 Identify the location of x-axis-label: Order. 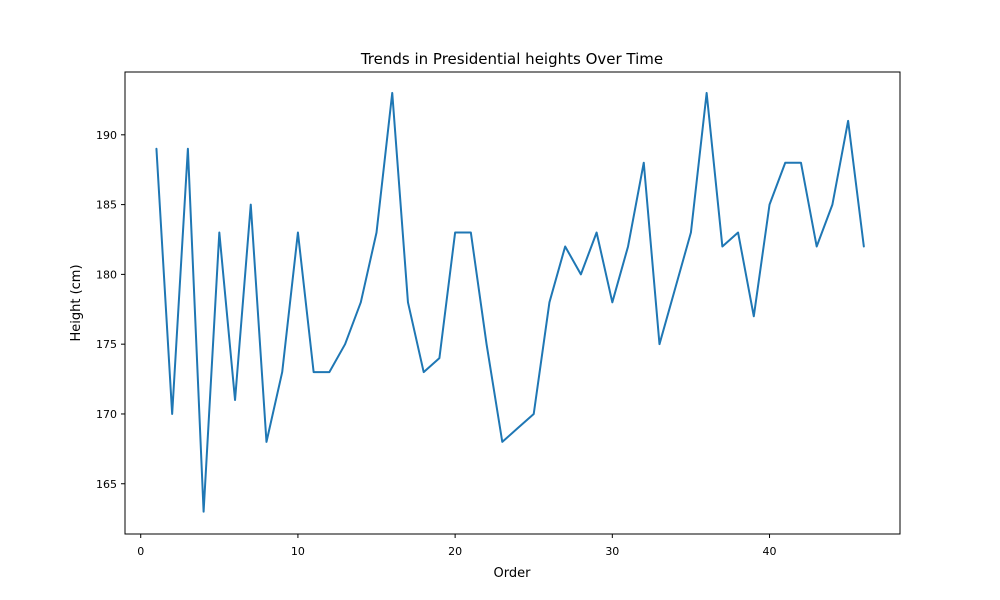
(513, 573).